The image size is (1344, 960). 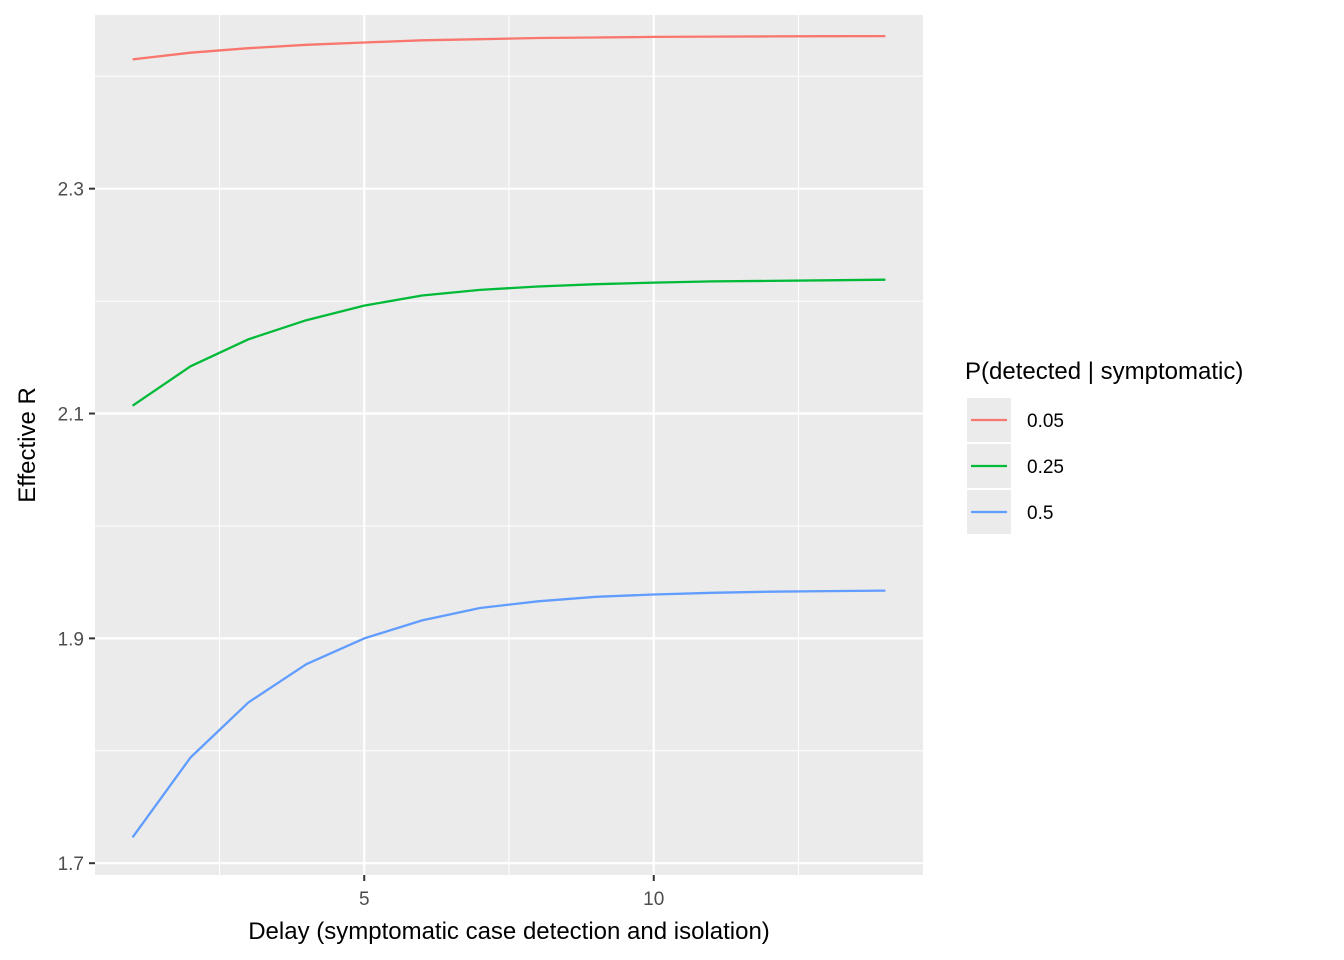 What do you see at coordinates (71, 639) in the screenshot?
I see `y-tick-label: 1.9` at bounding box center [71, 639].